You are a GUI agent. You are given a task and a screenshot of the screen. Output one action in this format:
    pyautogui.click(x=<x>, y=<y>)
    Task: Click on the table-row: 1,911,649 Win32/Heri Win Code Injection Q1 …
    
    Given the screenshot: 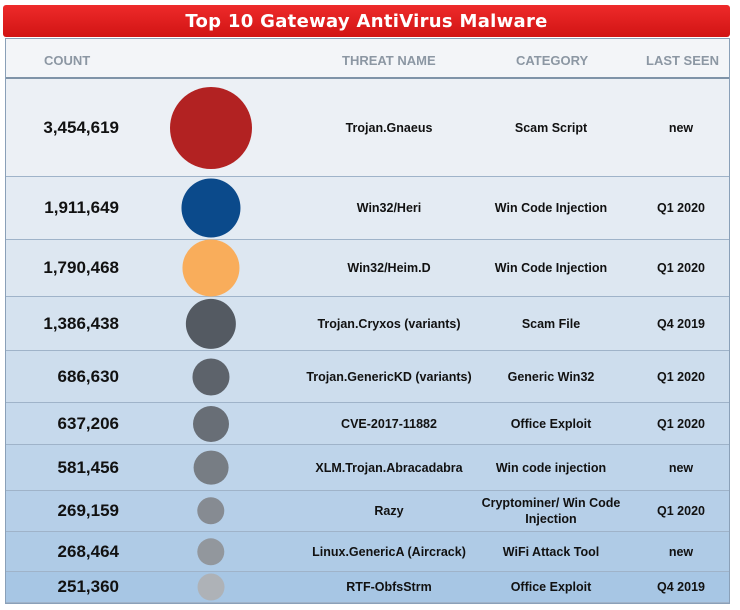 What is the action you would take?
    pyautogui.click(x=367, y=208)
    